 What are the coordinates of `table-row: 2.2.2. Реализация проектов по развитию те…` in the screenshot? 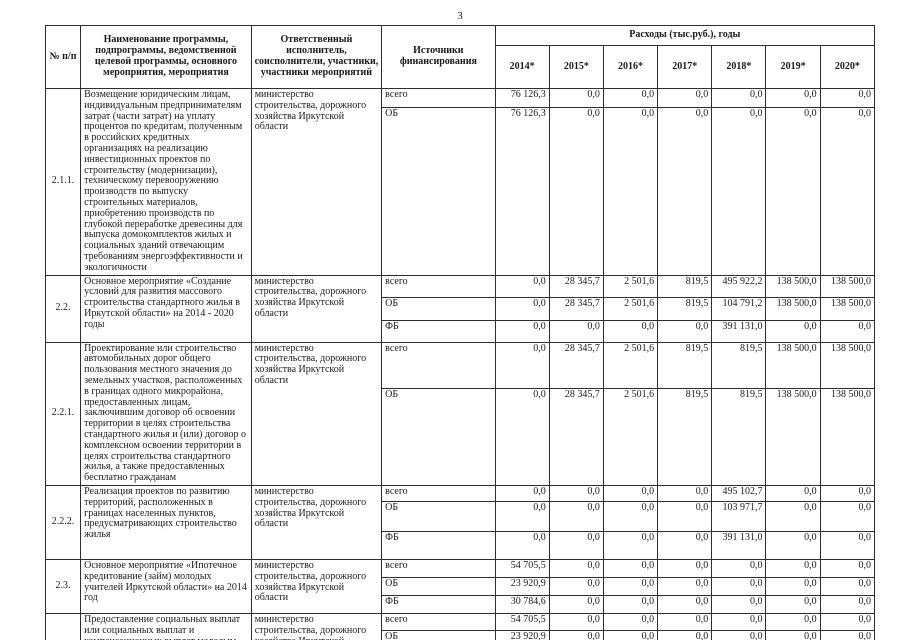 It's located at (460, 522).